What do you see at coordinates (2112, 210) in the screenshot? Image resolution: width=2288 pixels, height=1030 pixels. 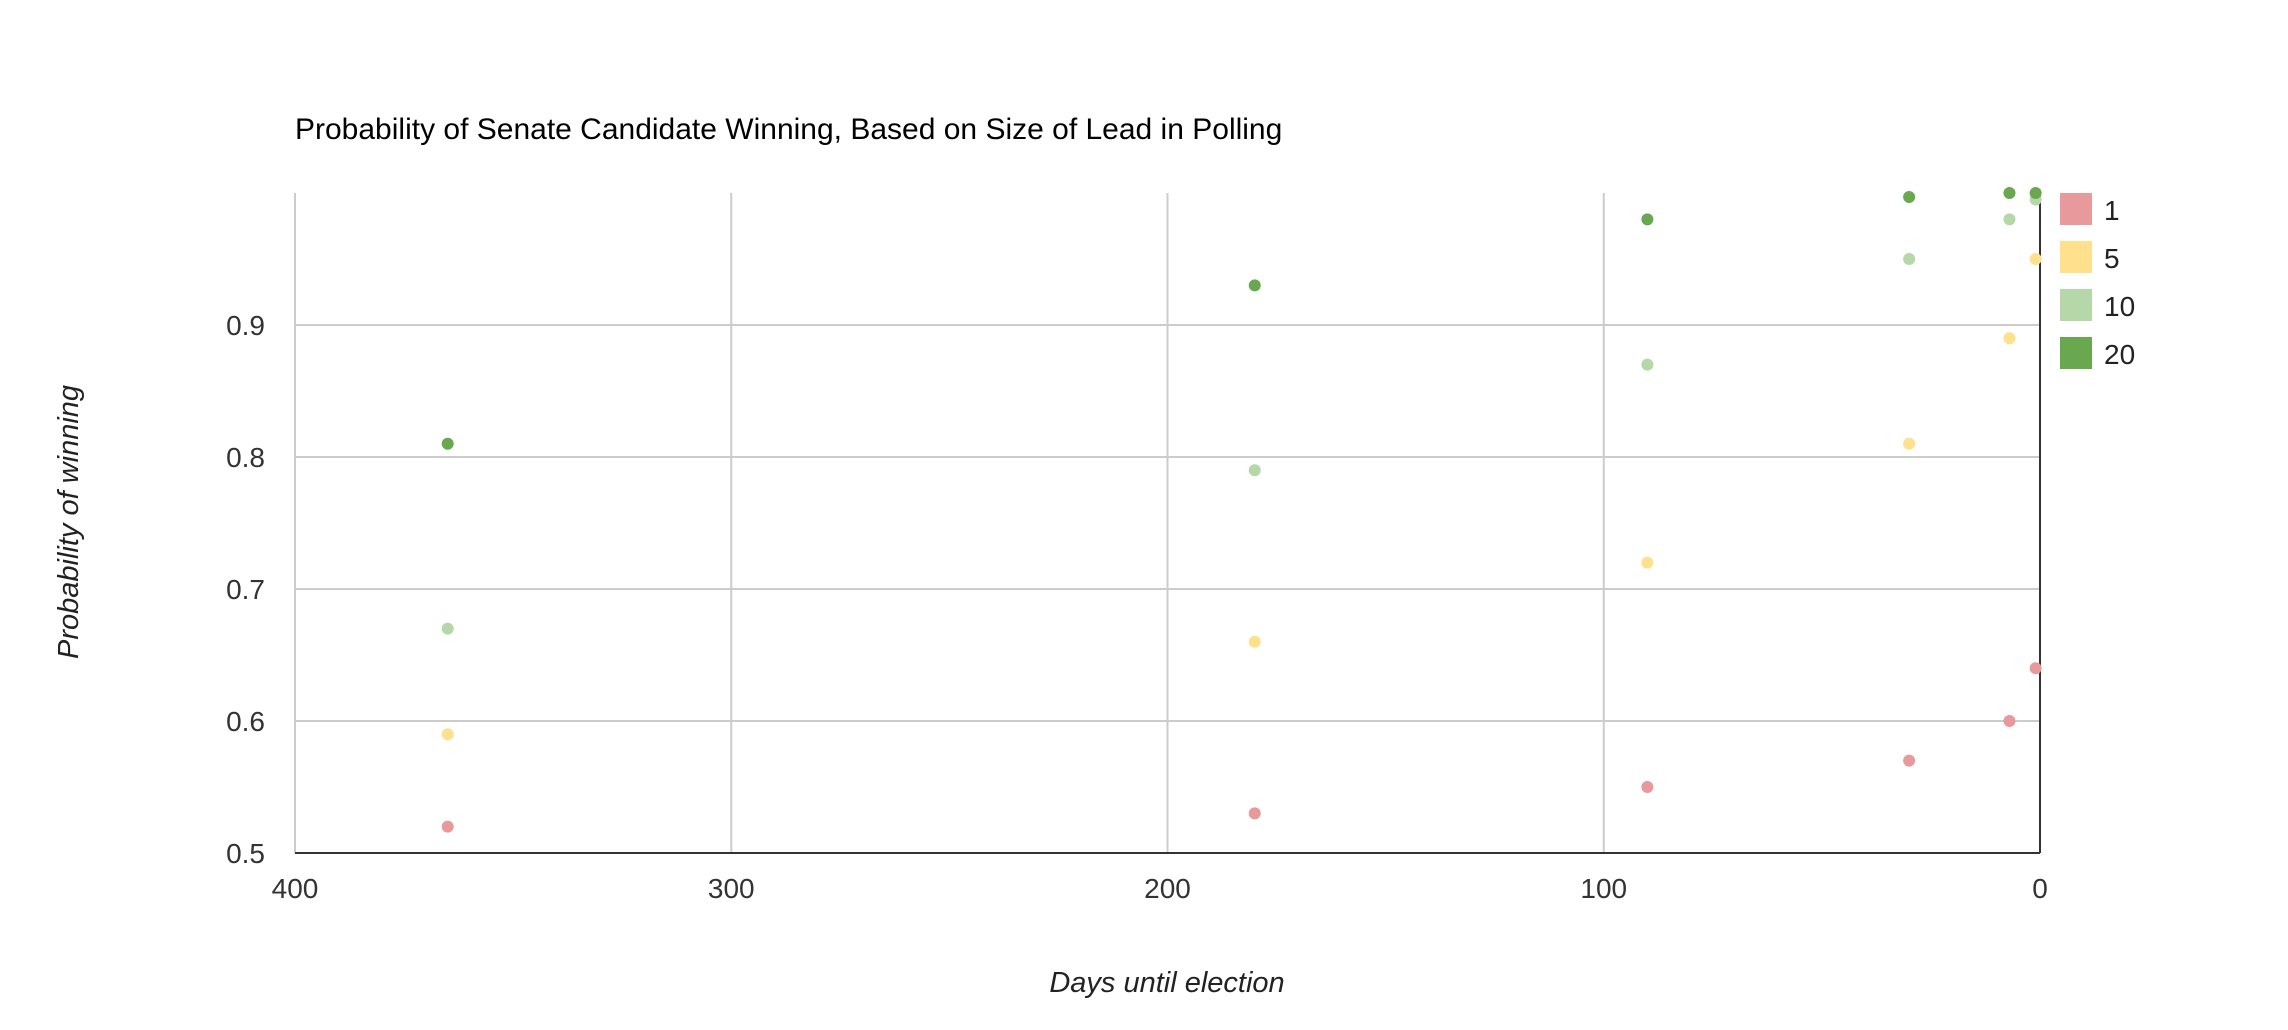 I see `legend-label-1: 1` at bounding box center [2112, 210].